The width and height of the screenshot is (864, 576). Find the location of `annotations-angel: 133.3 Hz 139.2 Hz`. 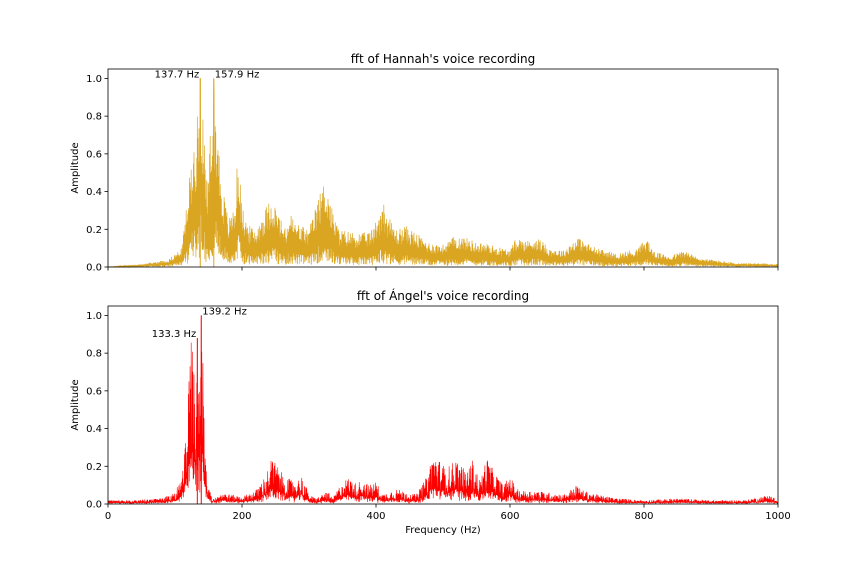

annotations-angel: 133.3 Hz 139.2 Hz is located at coordinates (199, 323).